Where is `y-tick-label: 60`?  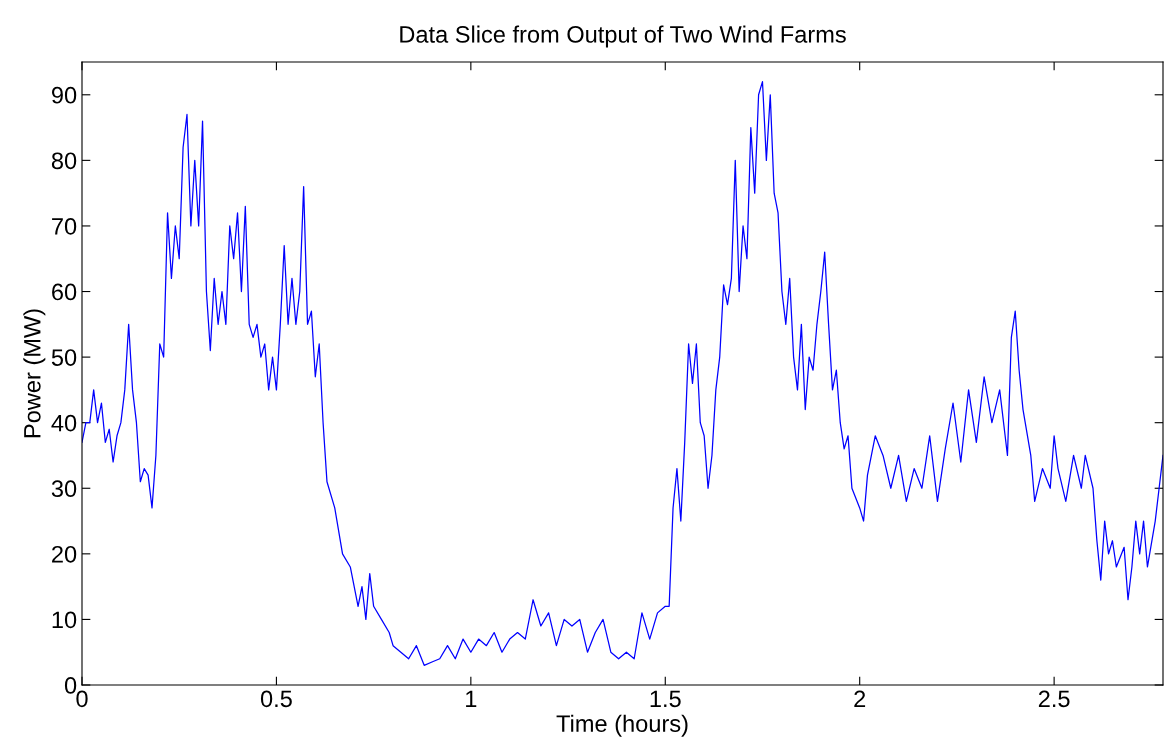
y-tick-label: 60 is located at coordinates (64, 292).